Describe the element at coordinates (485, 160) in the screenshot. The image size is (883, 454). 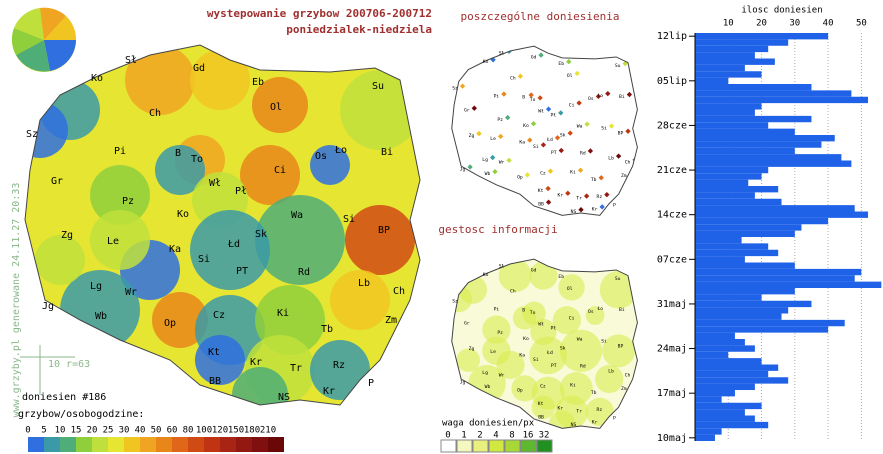
I see `city-label: Lg` at that location.